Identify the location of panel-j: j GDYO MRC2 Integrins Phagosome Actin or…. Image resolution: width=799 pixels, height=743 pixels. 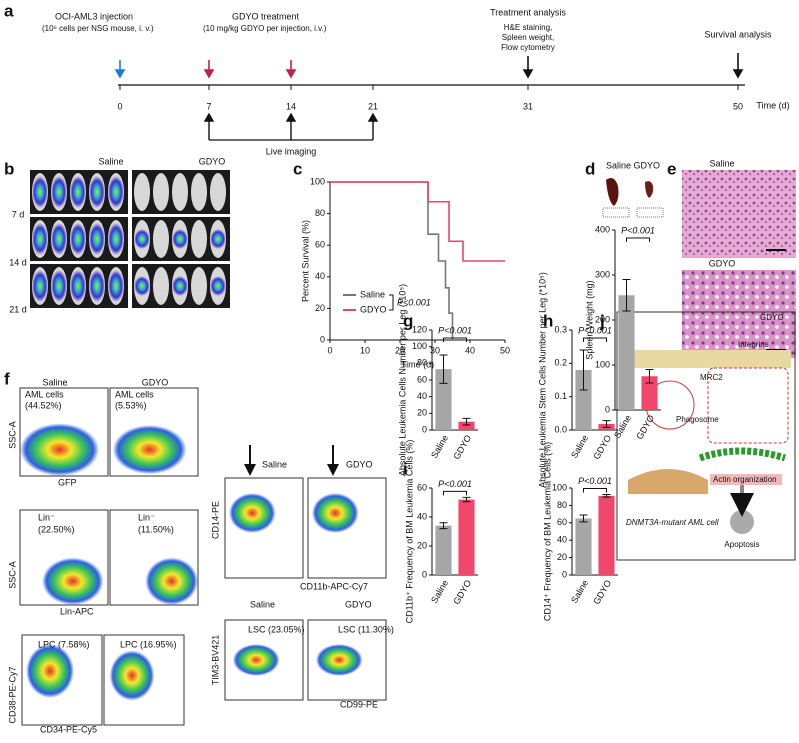
(697, 436).